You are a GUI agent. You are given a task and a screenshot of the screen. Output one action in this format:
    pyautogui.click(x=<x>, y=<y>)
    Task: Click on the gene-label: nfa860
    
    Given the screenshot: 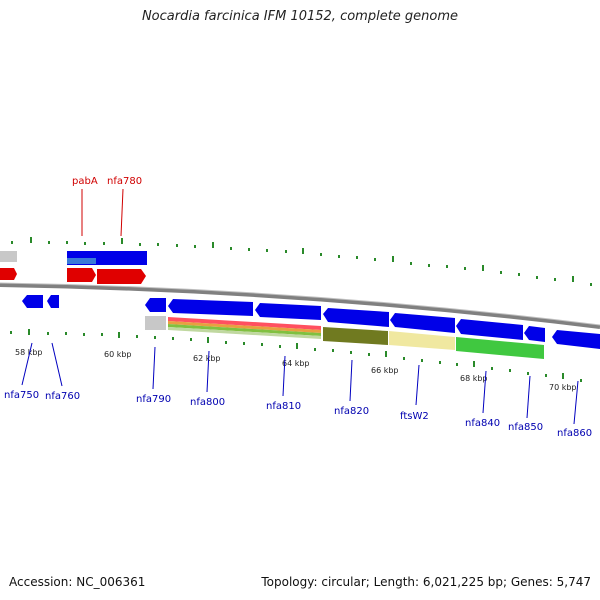 What is the action you would take?
    pyautogui.click(x=574, y=433)
    